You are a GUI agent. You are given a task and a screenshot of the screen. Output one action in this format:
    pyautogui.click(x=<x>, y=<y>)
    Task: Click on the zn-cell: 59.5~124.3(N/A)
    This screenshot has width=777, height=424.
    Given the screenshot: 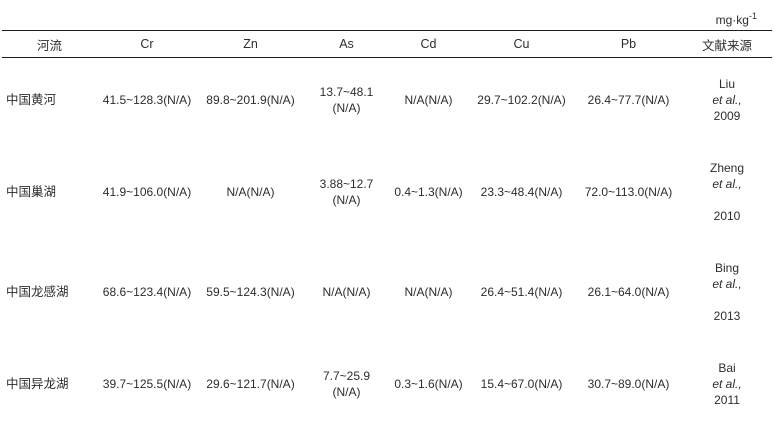 What is the action you would take?
    pyautogui.click(x=250, y=292)
    